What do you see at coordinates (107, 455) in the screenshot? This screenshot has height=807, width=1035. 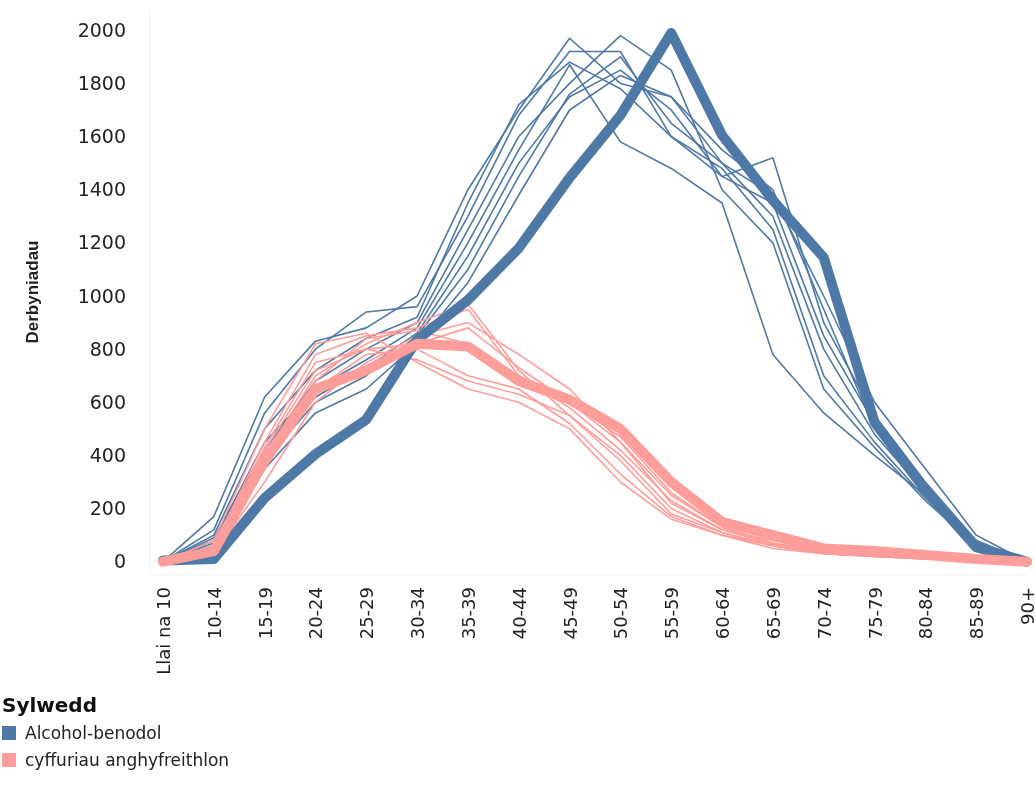 I see `y-tick-label: 400` at bounding box center [107, 455].